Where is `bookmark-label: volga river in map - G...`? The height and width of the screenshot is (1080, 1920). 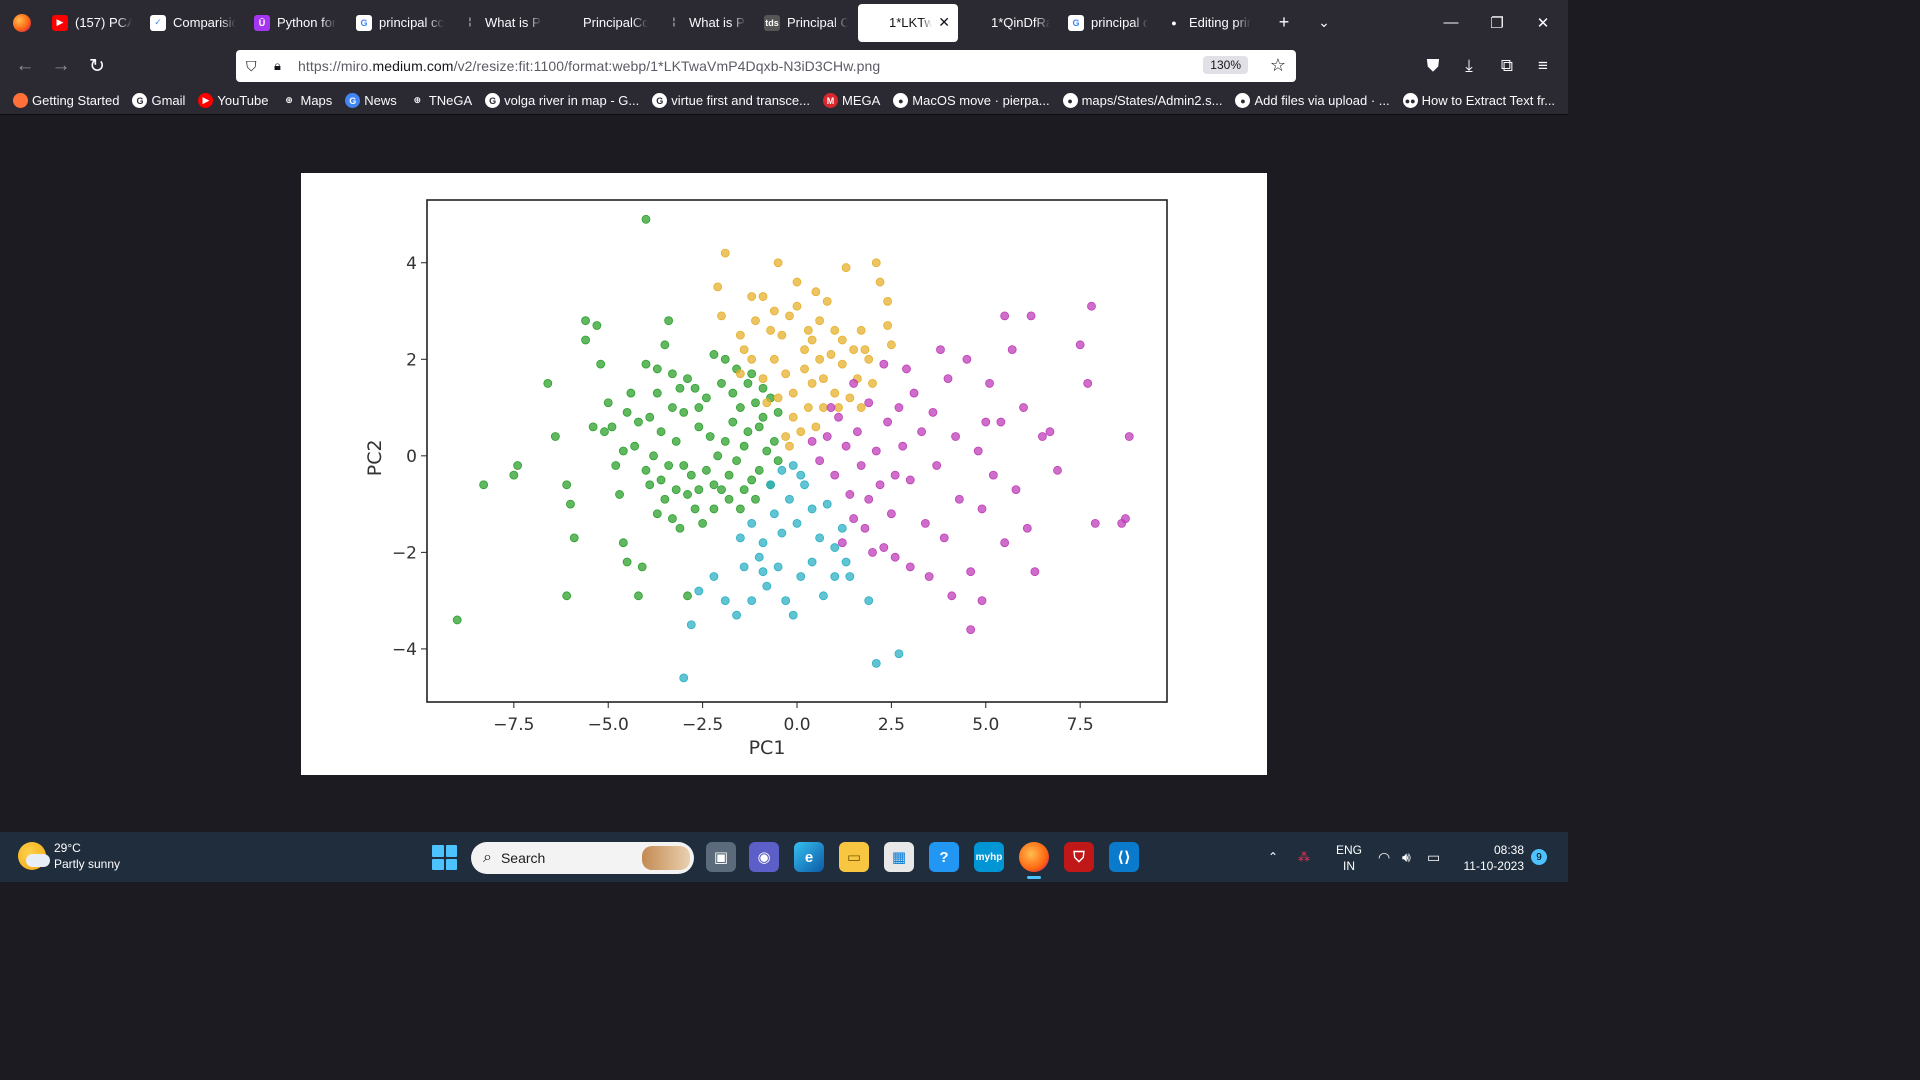 bookmark-label: volga river in map - G... is located at coordinates (572, 100).